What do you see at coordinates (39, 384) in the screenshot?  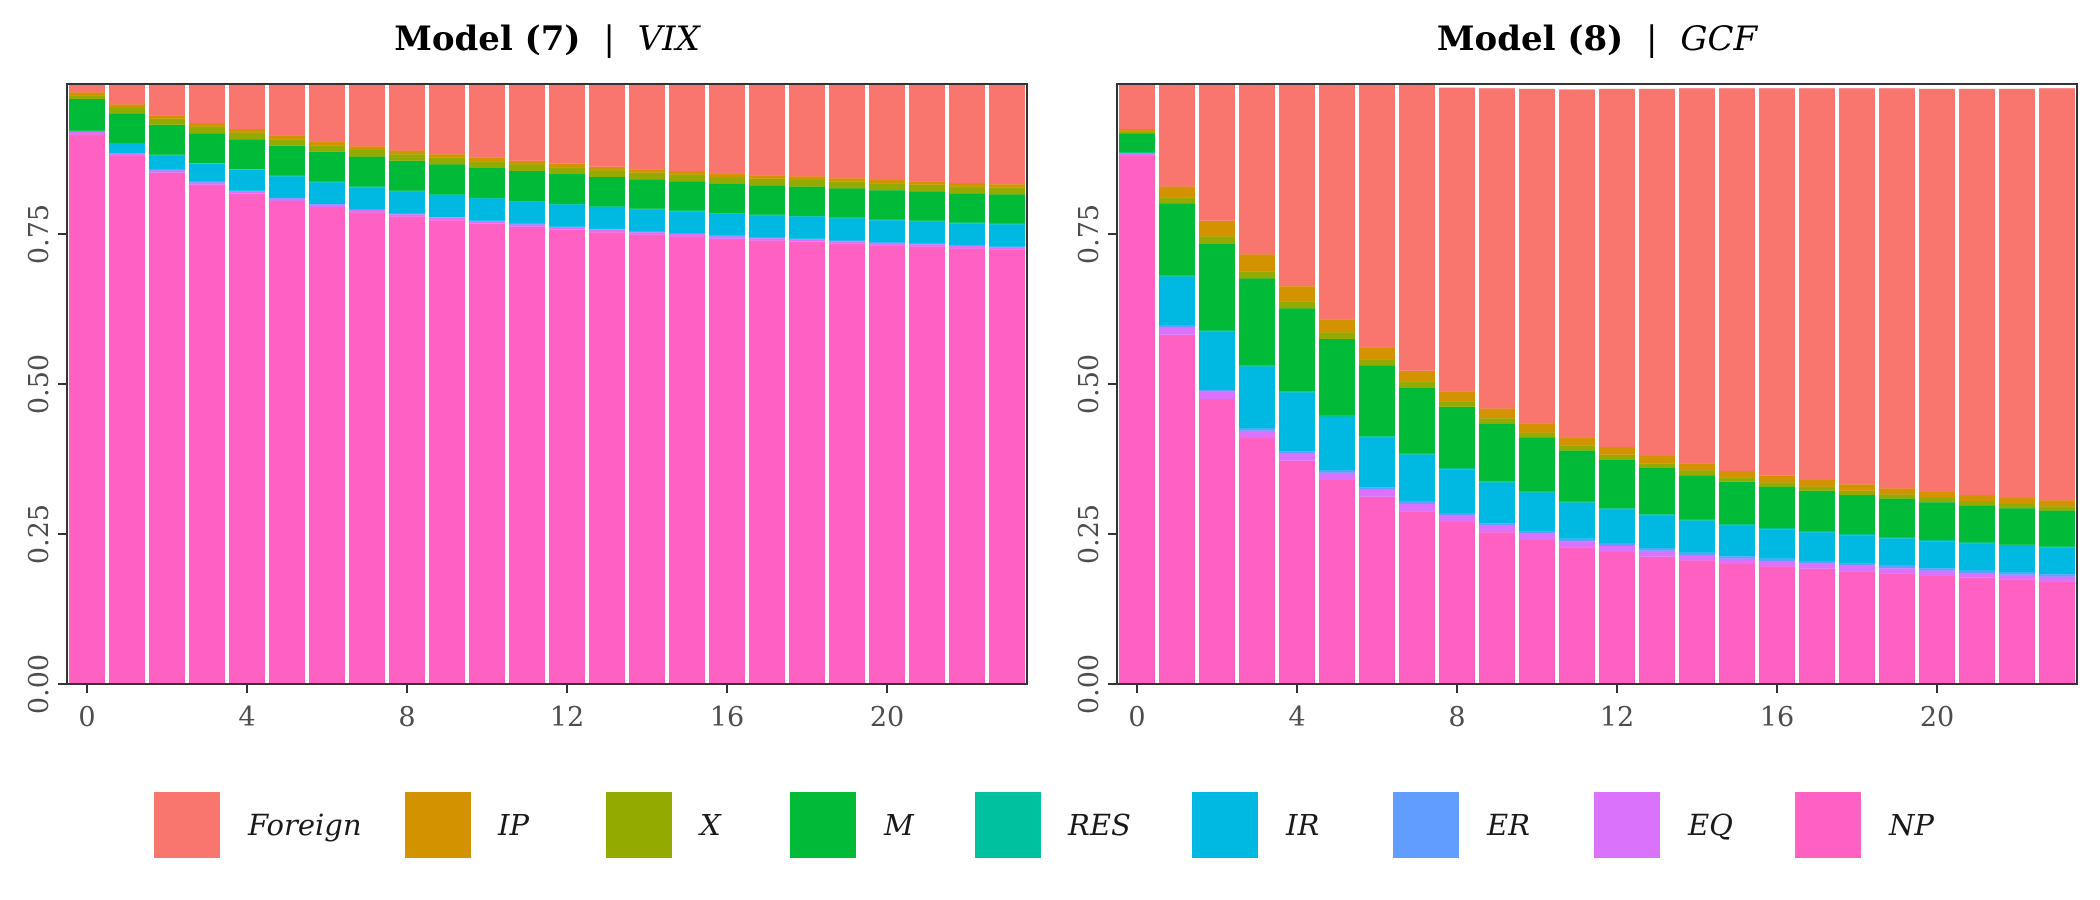 I see `y-tick-label: 0.50` at bounding box center [39, 384].